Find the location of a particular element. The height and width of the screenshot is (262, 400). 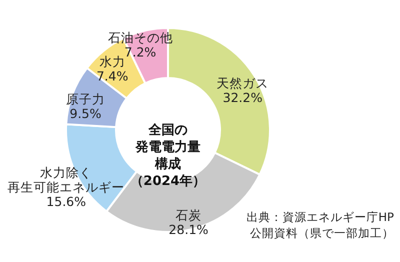

slice-label: 原子力 is located at coordinates (85, 98).